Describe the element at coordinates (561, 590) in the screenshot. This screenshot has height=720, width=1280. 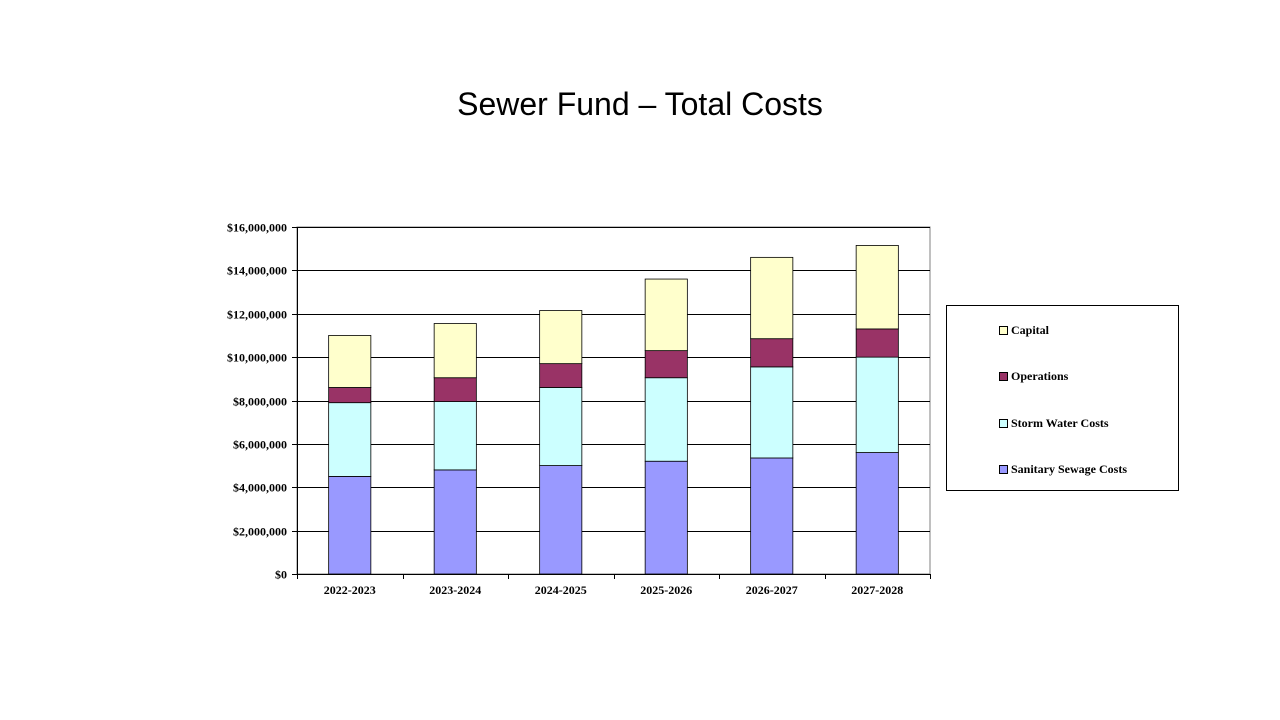
I see `x-tick-label: 2024-2025` at that location.